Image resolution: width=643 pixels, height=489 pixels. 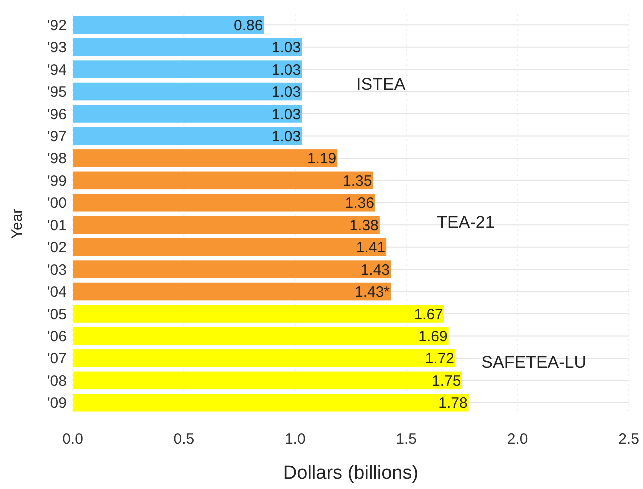 What do you see at coordinates (57, 359) in the screenshot?
I see `y-tick-label: '07` at bounding box center [57, 359].